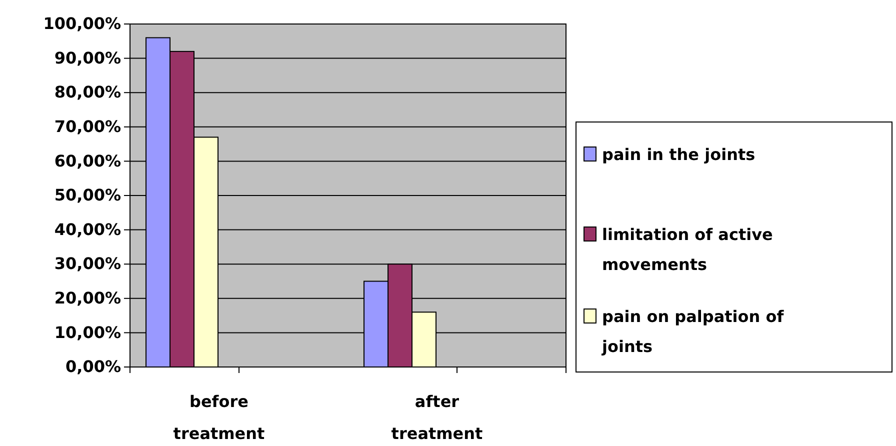 Image resolution: width=896 pixels, height=446 pixels. Describe the element at coordinates (437, 417) in the screenshot. I see `x-tick-label: after treatment` at that location.